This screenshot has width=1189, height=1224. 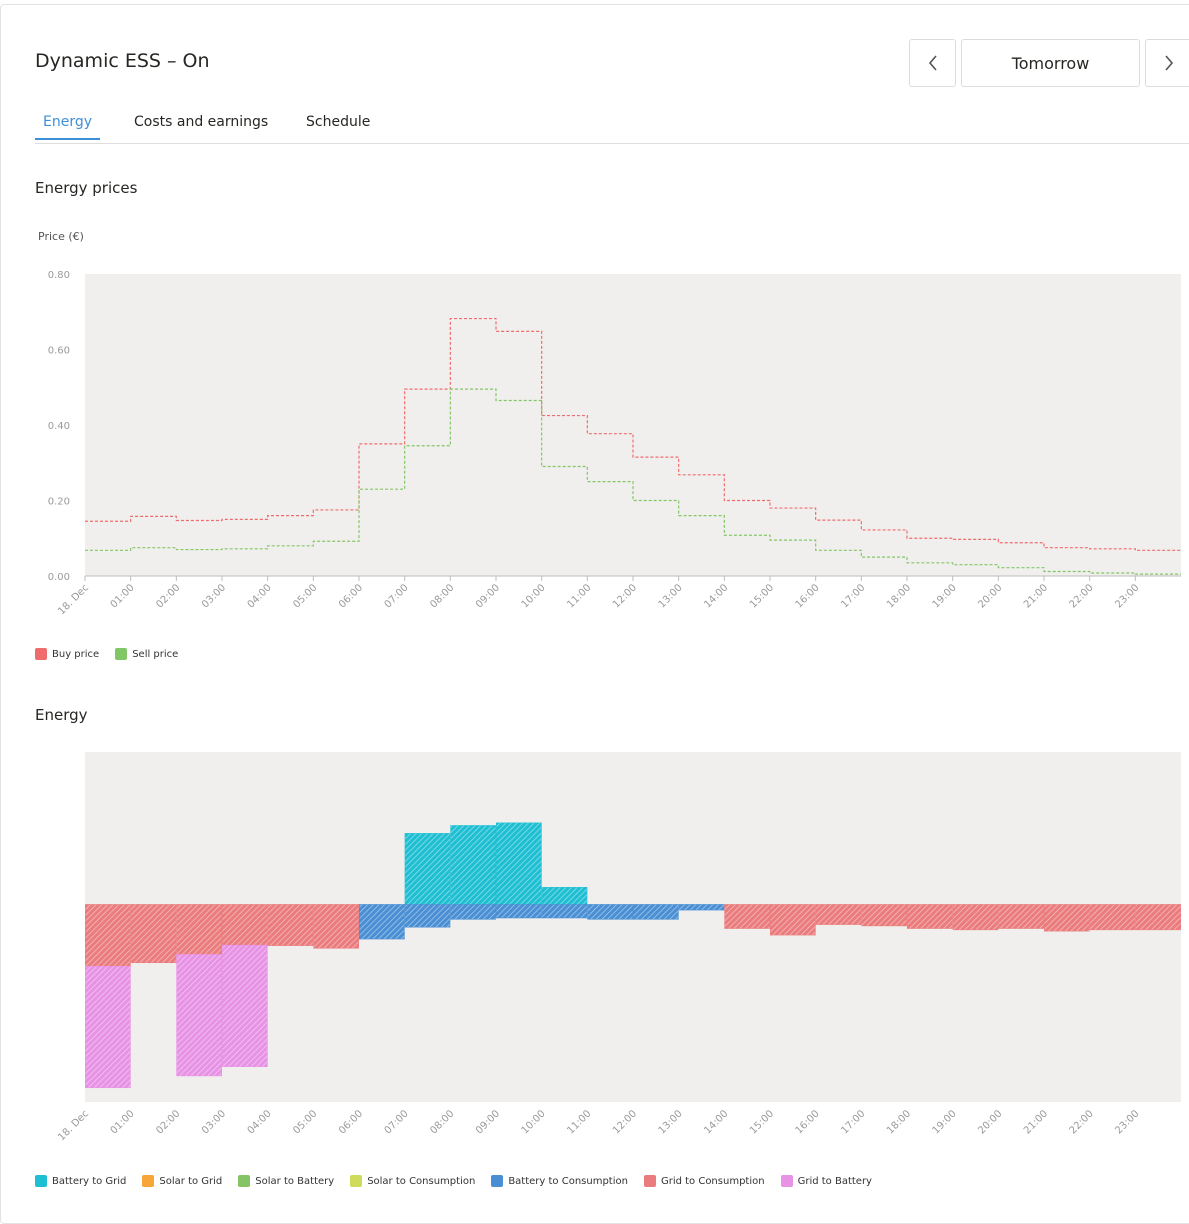 I want to click on legend-label: Solar to Battery, so click(x=295, y=1181).